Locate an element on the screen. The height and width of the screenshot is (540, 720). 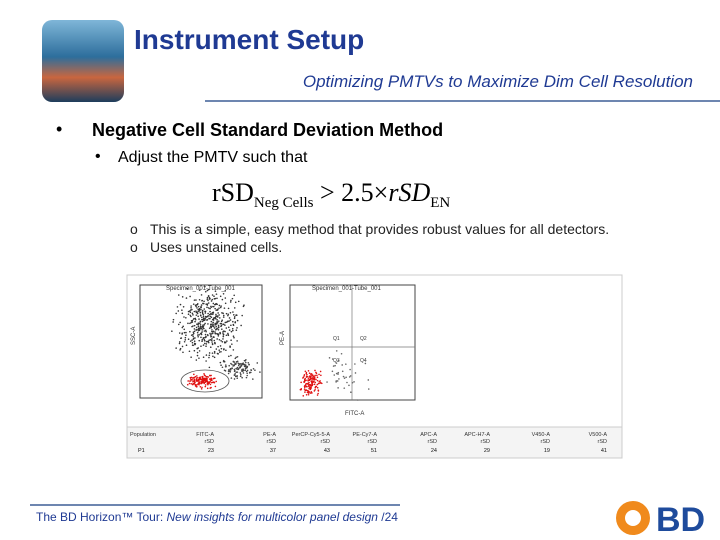
logo-mark is located at coordinates (633, 518).